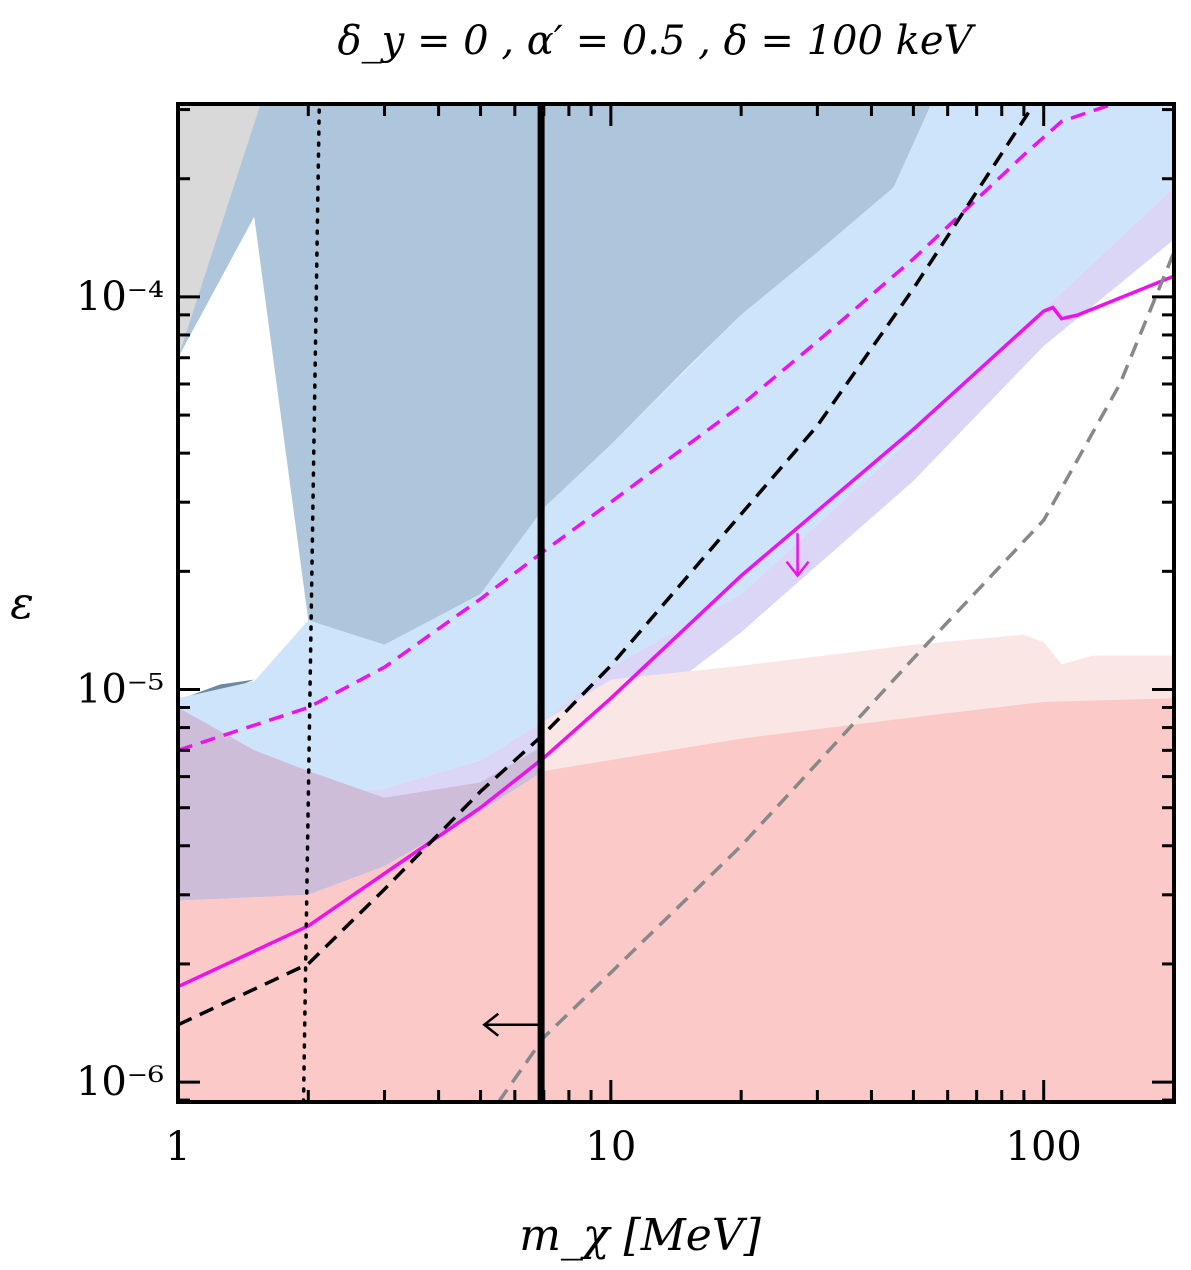 This screenshot has height=1270, width=1191. Describe the element at coordinates (120, 690) in the screenshot. I see `y-tick-label: 10⁻⁵` at that location.